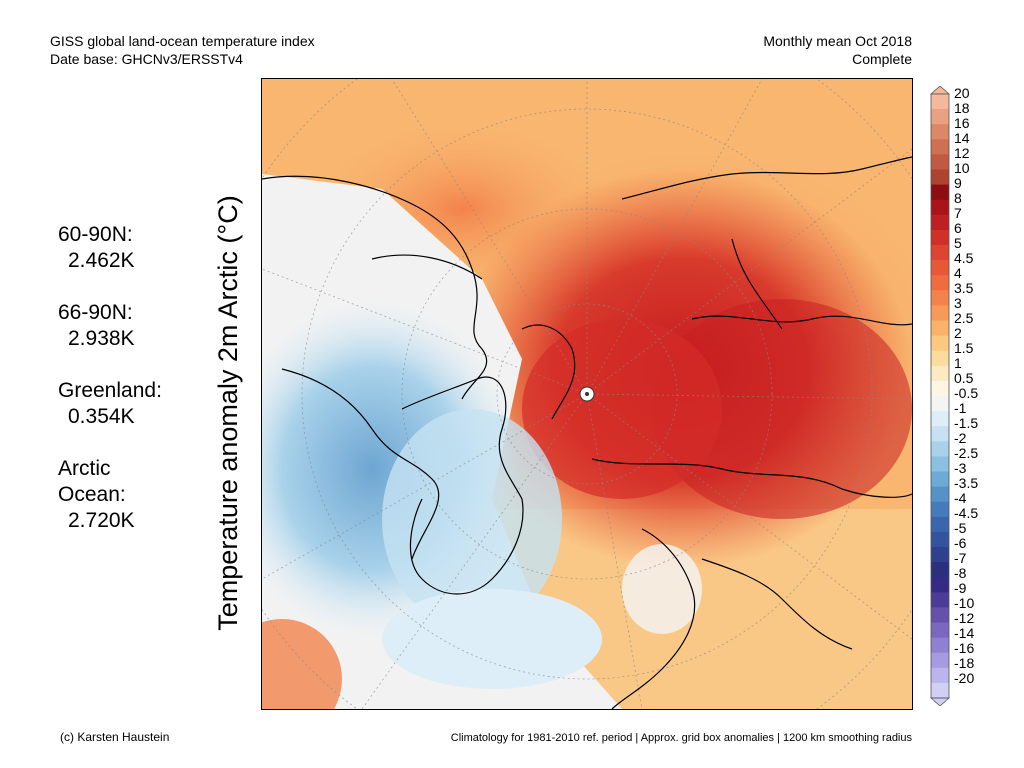 The height and width of the screenshot is (768, 1024). Describe the element at coordinates (882, 59) in the screenshot. I see `period-line2: Complete` at that location.